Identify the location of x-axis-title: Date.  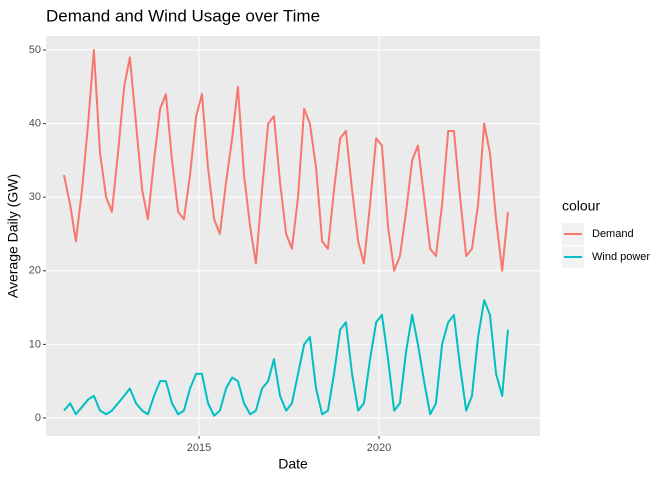
(293, 464).